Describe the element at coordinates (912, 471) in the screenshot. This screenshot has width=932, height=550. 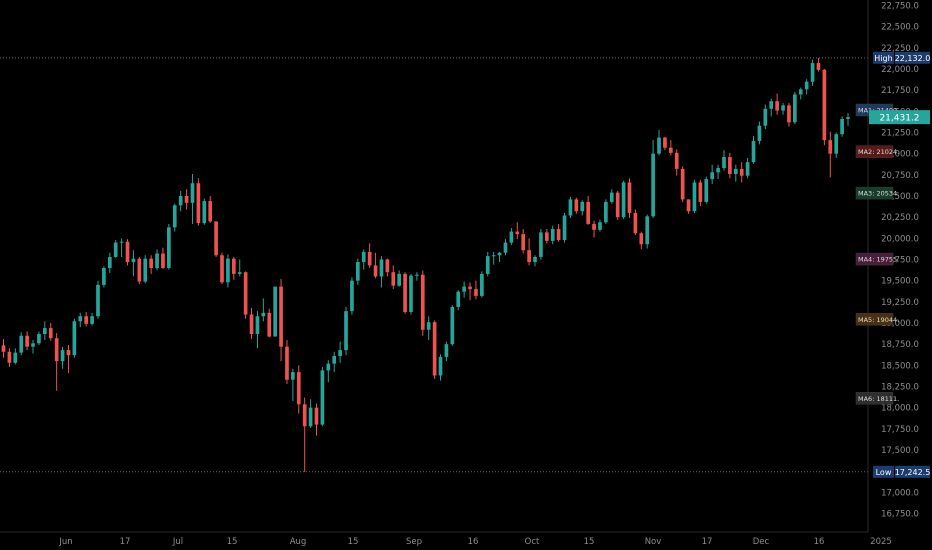
I see `low-marker-value-bg` at that location.